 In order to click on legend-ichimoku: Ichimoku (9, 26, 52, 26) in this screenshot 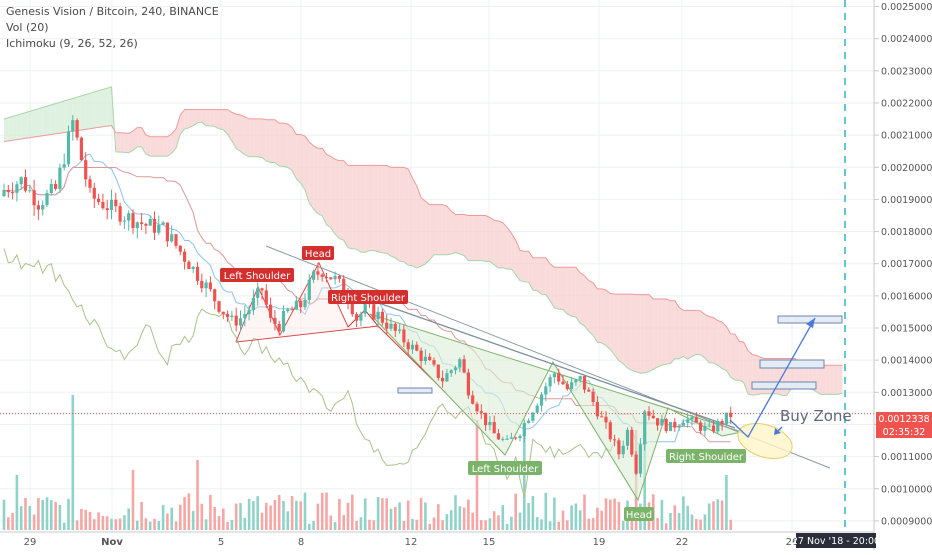, I will do `click(72, 43)`.